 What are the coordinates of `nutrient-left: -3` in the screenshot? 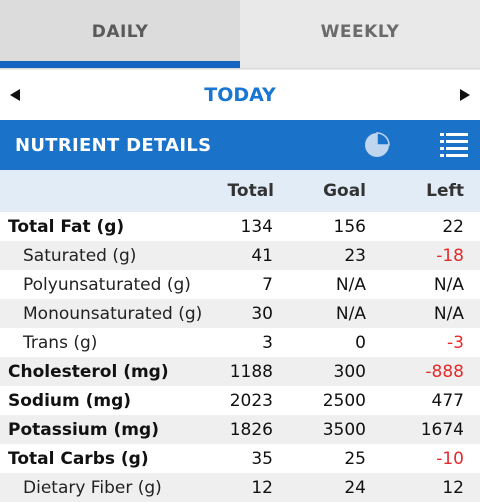 It's located at (455, 342).